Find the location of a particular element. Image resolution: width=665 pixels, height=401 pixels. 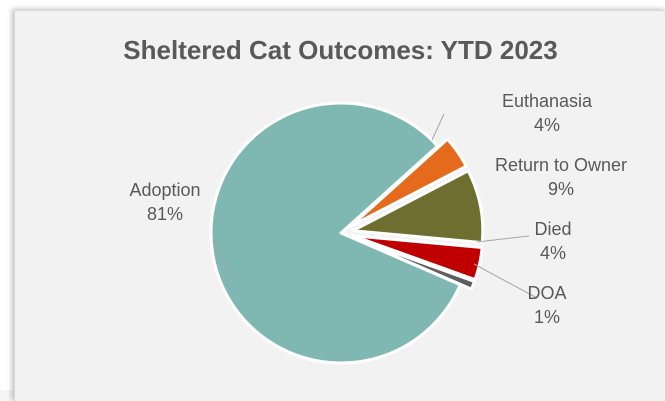

pie-slice-died is located at coordinates (417, 258).